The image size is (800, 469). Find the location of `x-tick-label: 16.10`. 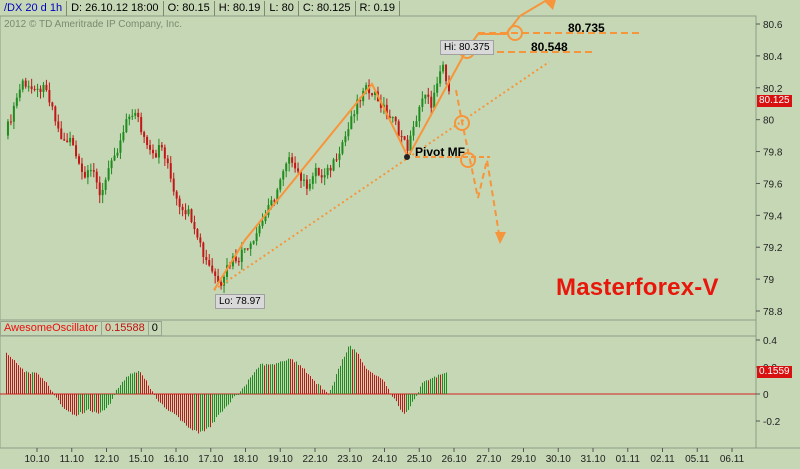

x-tick-label: 16.10 is located at coordinates (175, 459).